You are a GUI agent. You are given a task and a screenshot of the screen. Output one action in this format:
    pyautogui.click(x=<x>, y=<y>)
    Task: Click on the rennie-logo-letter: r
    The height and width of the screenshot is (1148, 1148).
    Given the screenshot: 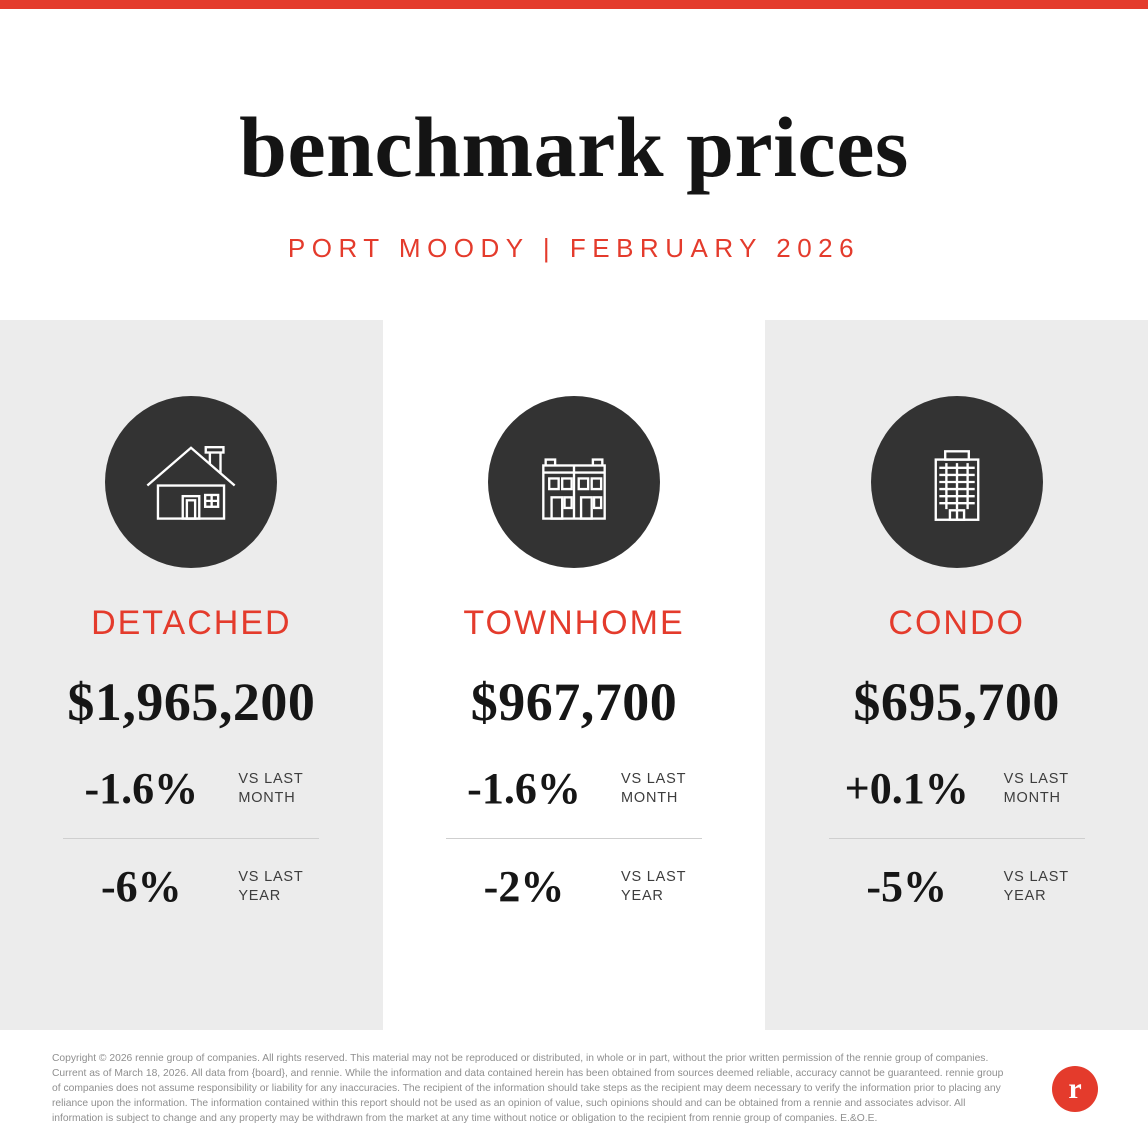 What is the action you would take?
    pyautogui.click(x=1075, y=1088)
    